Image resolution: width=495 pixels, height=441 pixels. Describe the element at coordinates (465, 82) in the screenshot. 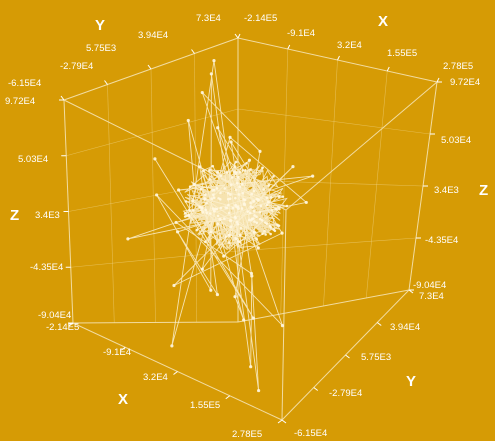

I see `tick-label-z-right: 9.72E4` at that location.